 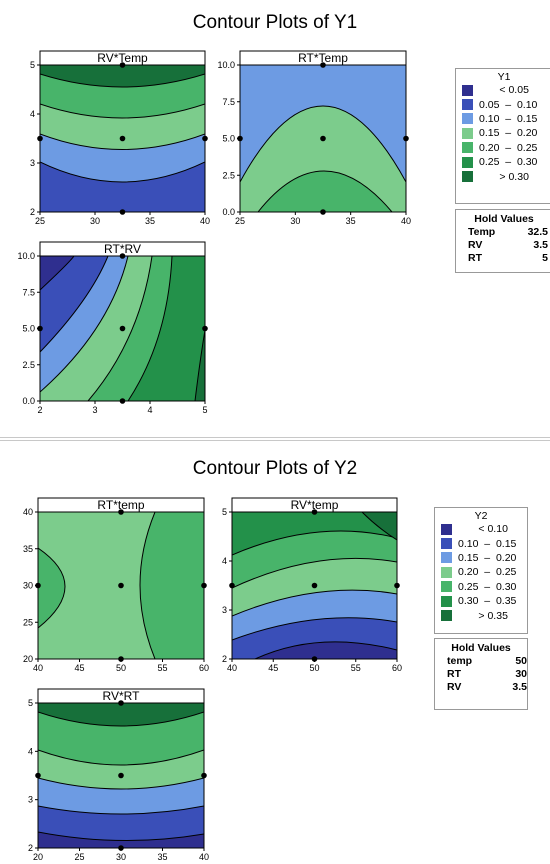 What do you see at coordinates (205, 221) in the screenshot?
I see `x-tick-label: 40` at bounding box center [205, 221].